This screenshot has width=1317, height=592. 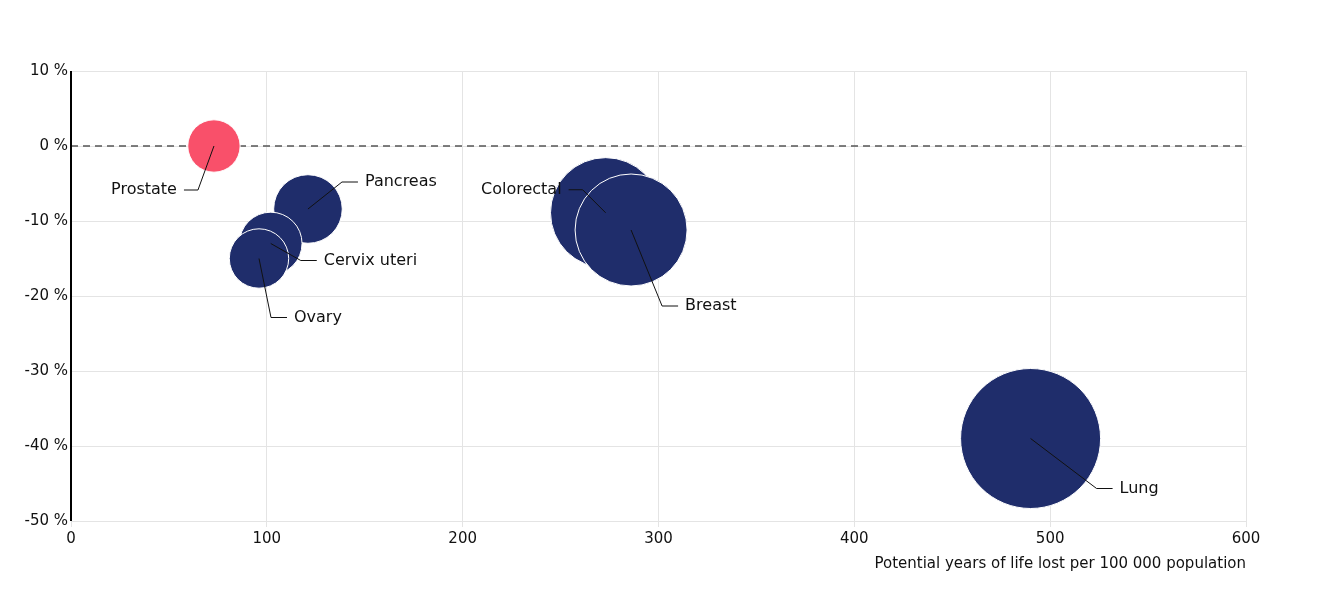 What do you see at coordinates (370, 259) in the screenshot?
I see `series-label: Cervix uteri` at bounding box center [370, 259].